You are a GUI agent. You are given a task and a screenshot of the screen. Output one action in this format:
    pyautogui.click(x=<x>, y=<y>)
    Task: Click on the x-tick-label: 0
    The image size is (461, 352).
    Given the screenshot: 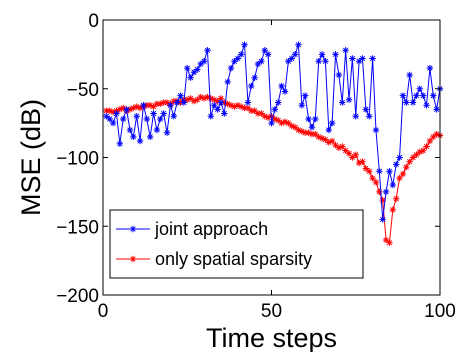 What is the action you would take?
    pyautogui.click(x=103, y=311)
    